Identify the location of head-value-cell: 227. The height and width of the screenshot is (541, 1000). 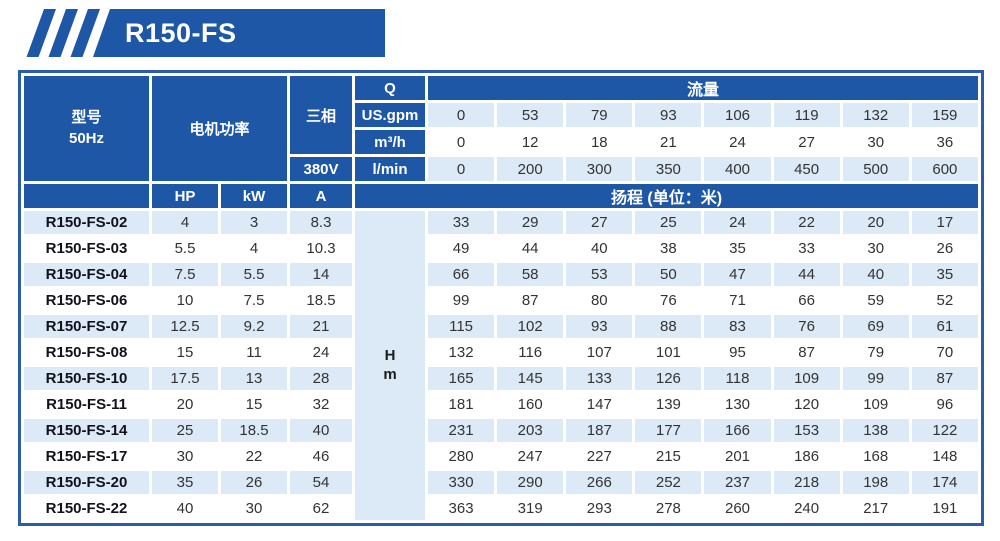
(599, 456).